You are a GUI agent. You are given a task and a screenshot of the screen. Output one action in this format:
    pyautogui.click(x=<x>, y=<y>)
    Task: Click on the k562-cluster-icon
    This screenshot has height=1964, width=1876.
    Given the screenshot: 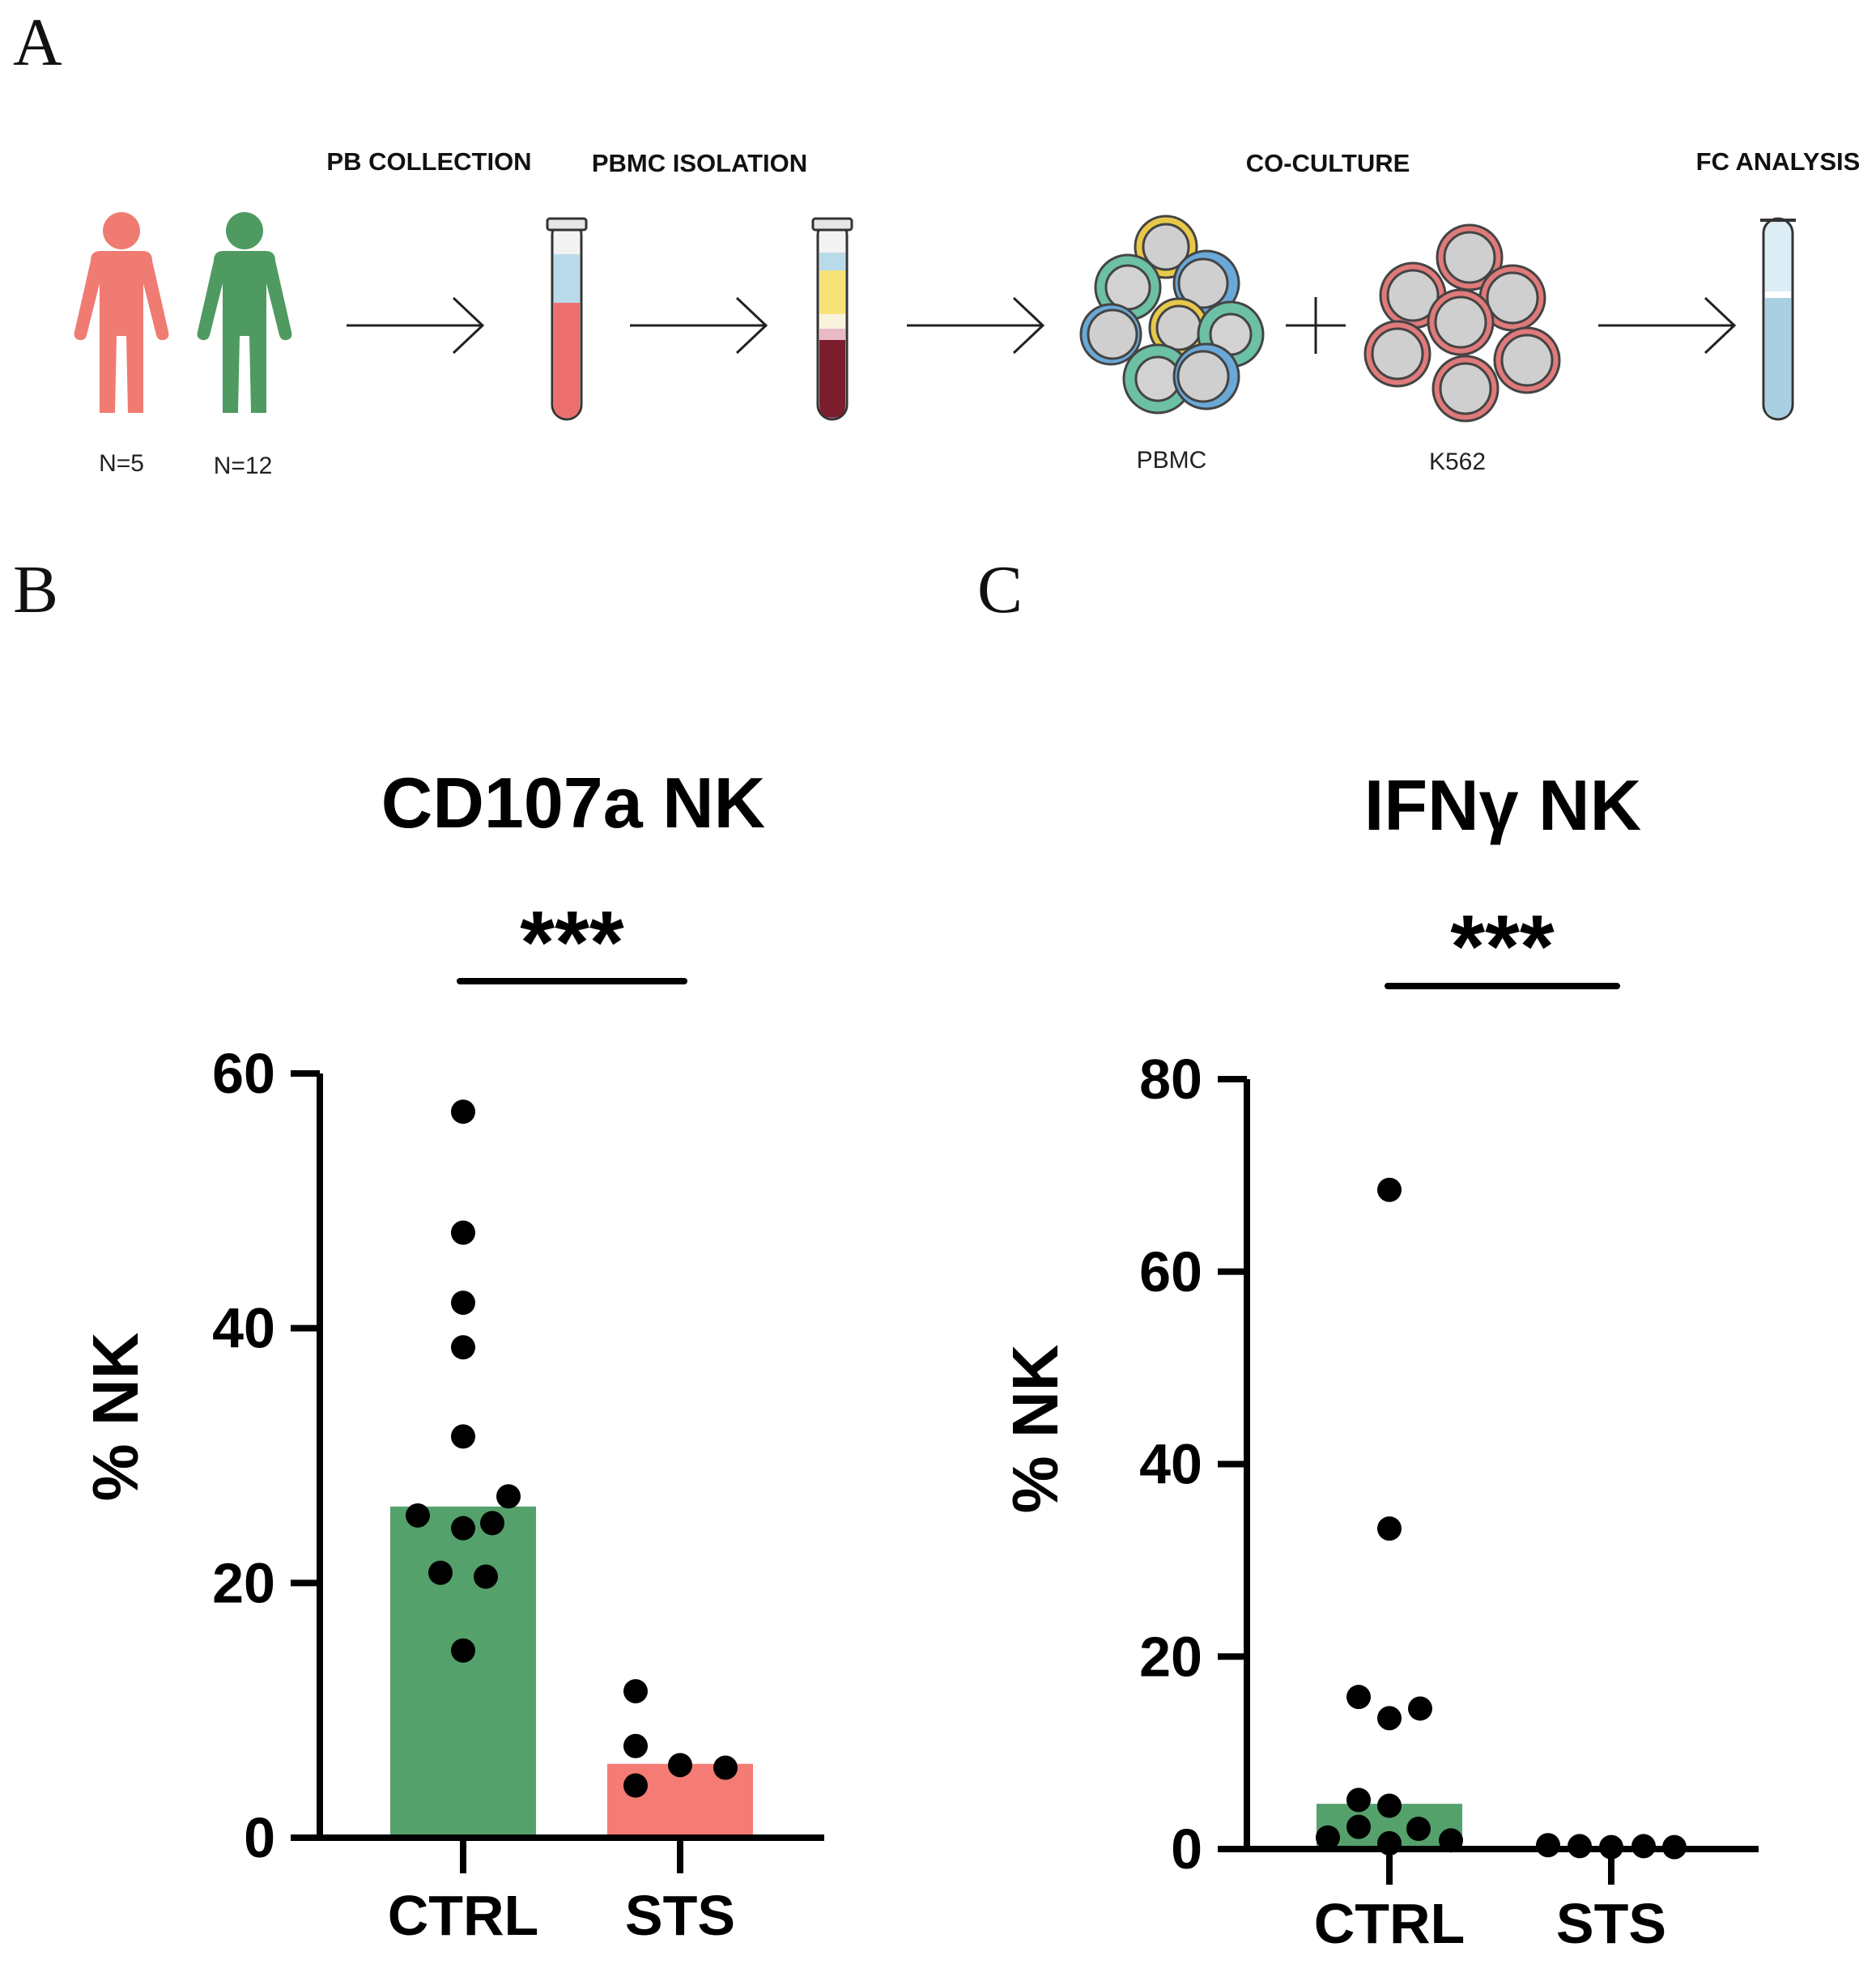 What is the action you would take?
    pyautogui.click(x=1462, y=323)
    